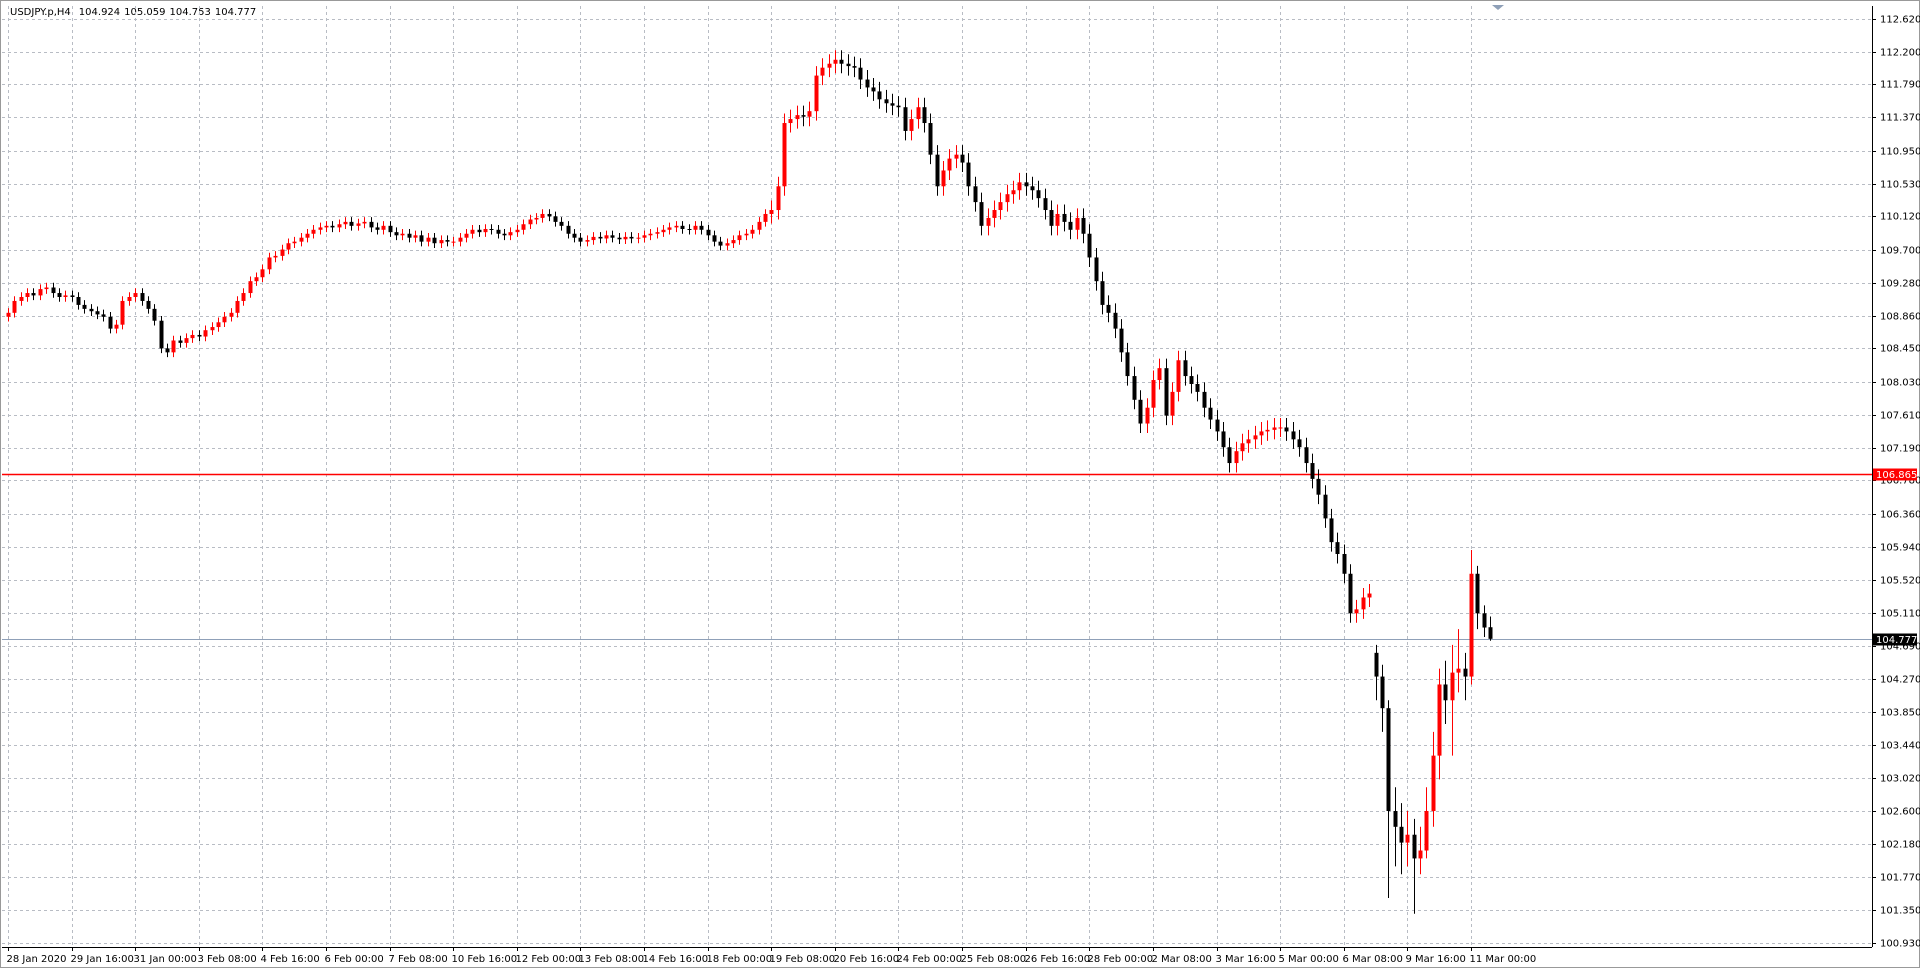 The image size is (1920, 968). Describe the element at coordinates (1900, 614) in the screenshot. I see `y-tick-label: 105.110` at that location.